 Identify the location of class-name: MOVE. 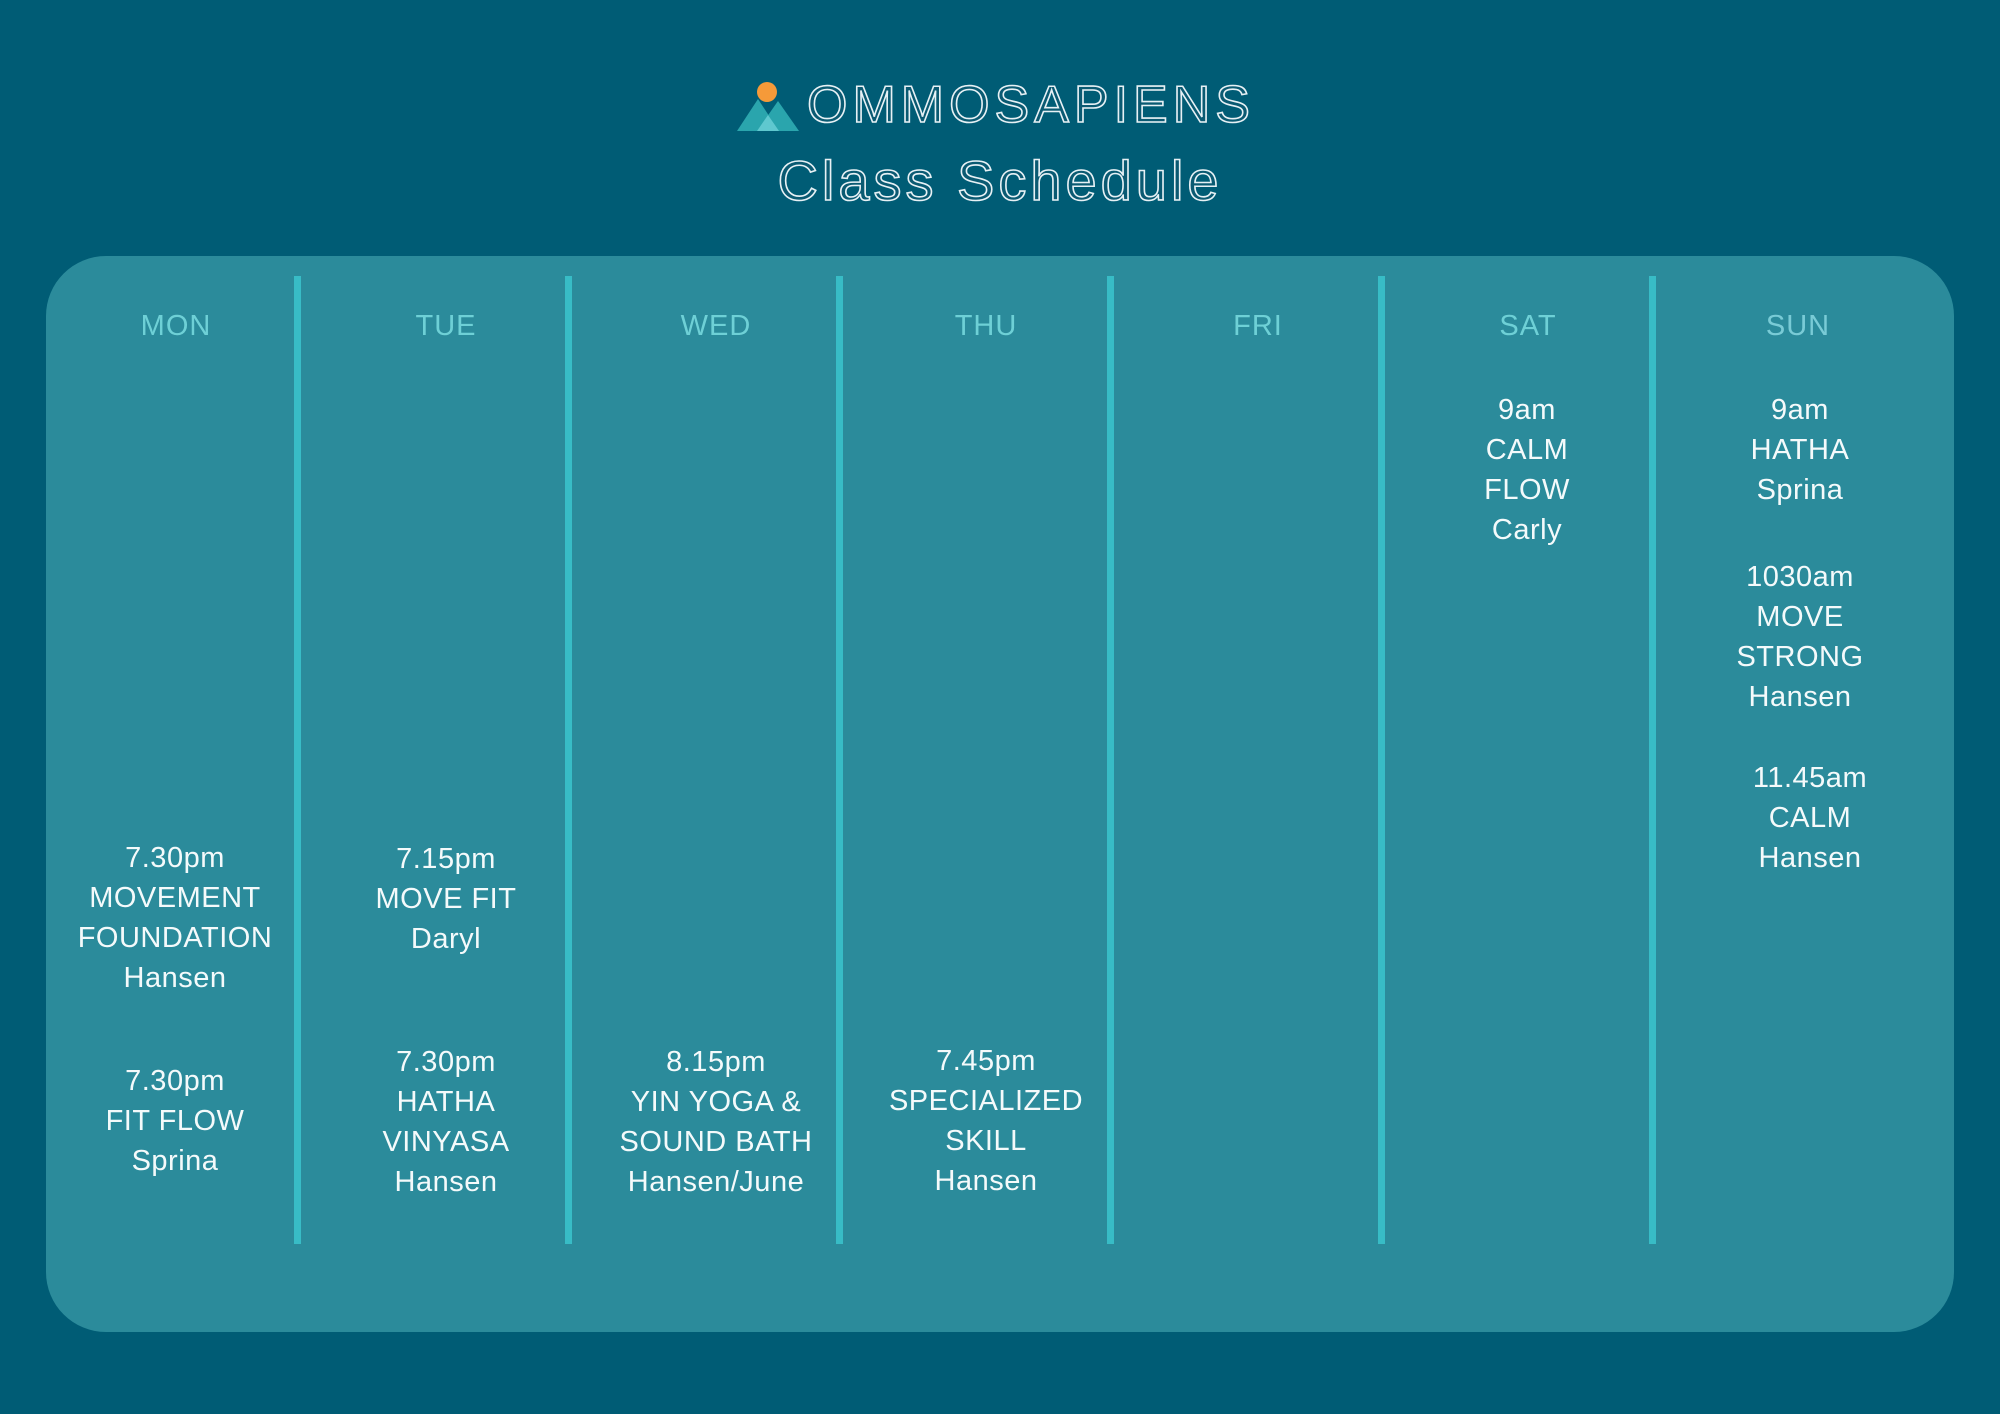
(1800, 617).